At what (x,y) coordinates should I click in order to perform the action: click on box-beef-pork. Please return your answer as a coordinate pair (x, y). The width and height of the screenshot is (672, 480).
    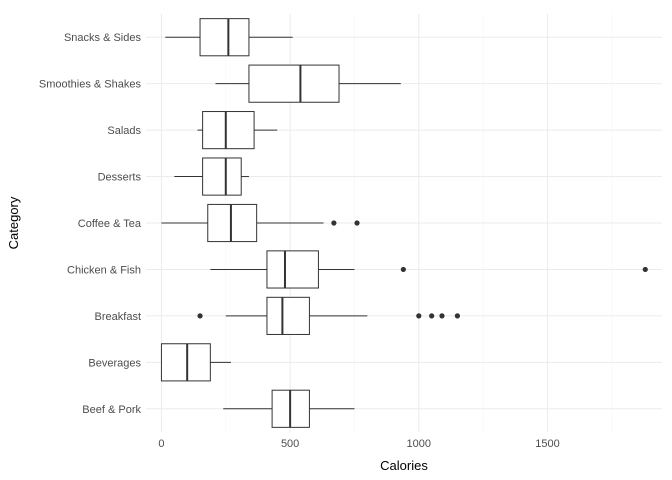
    Looking at the image, I should click on (289, 408).